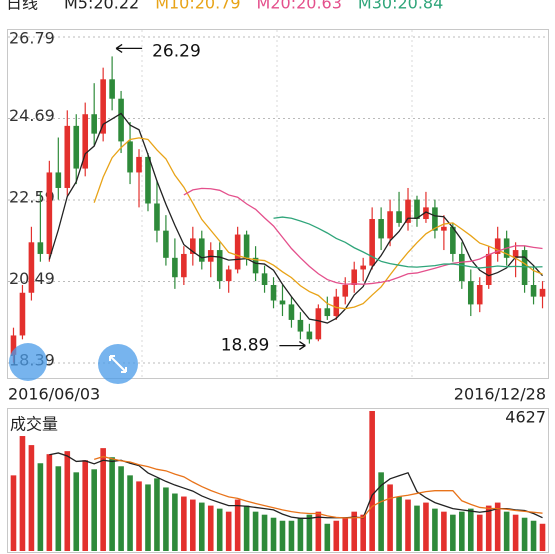  What do you see at coordinates (525, 417) in the screenshot?
I see `volume-max-label: 4627` at bounding box center [525, 417].